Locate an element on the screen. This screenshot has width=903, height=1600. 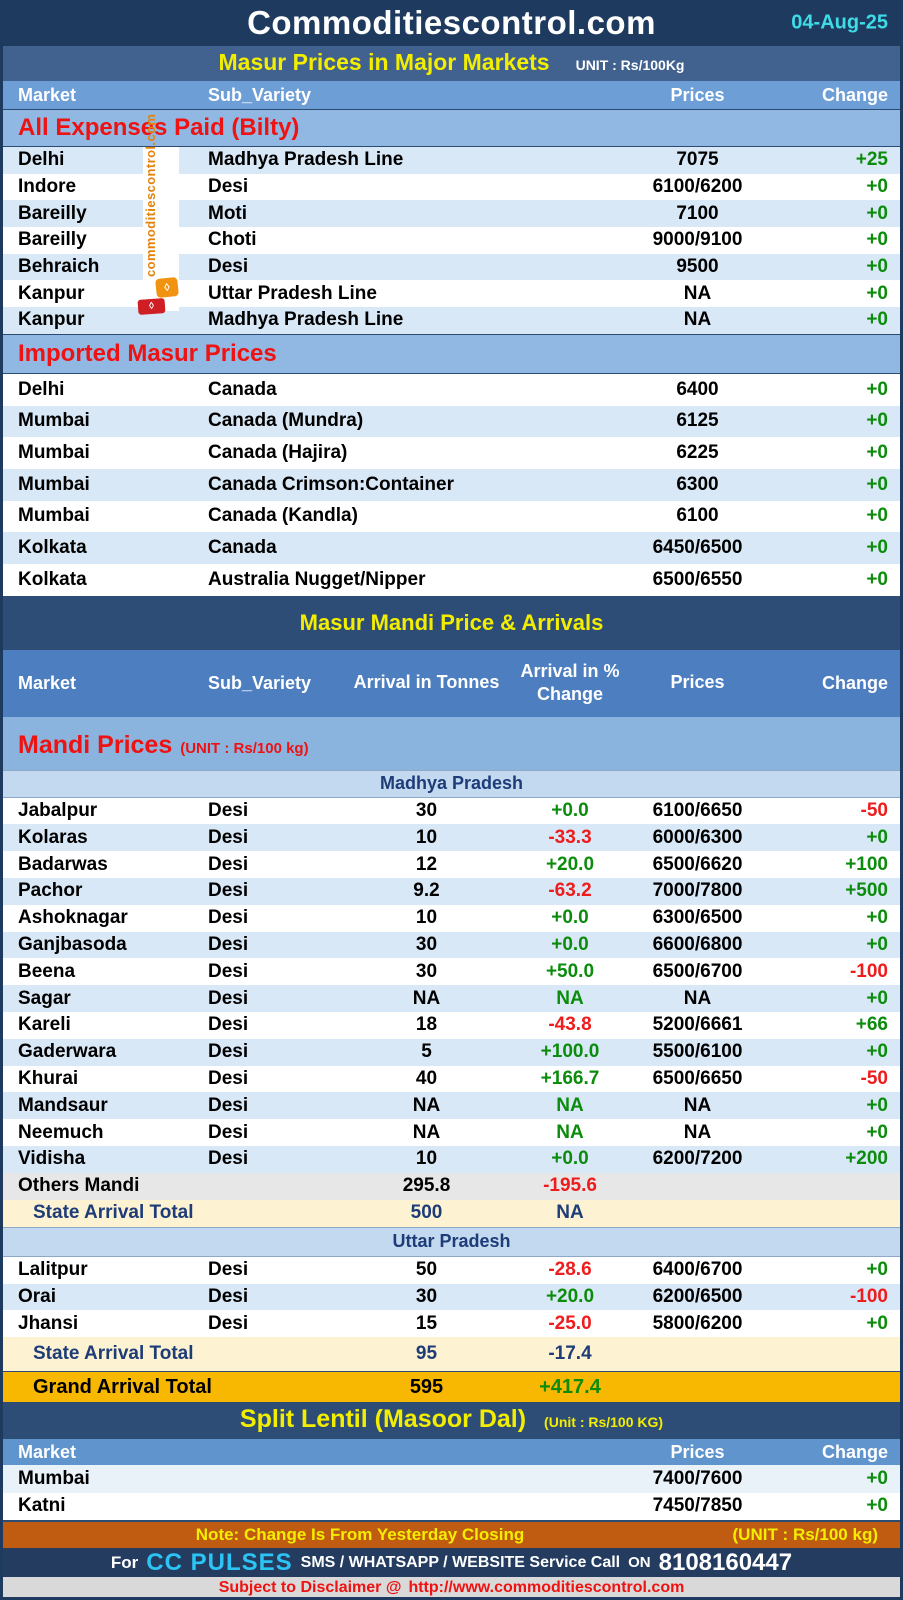
mandi-title: Masur Mandi Price & Arrivals is located at coordinates (451, 622).